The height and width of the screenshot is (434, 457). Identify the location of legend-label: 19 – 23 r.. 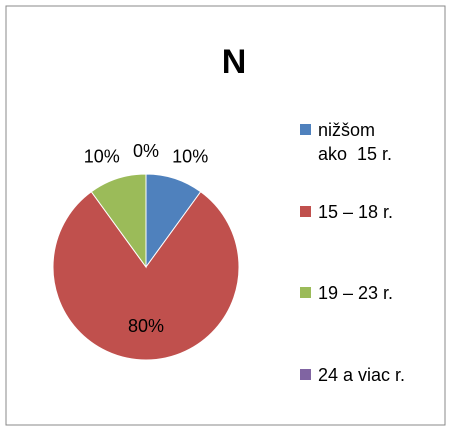
(356, 293).